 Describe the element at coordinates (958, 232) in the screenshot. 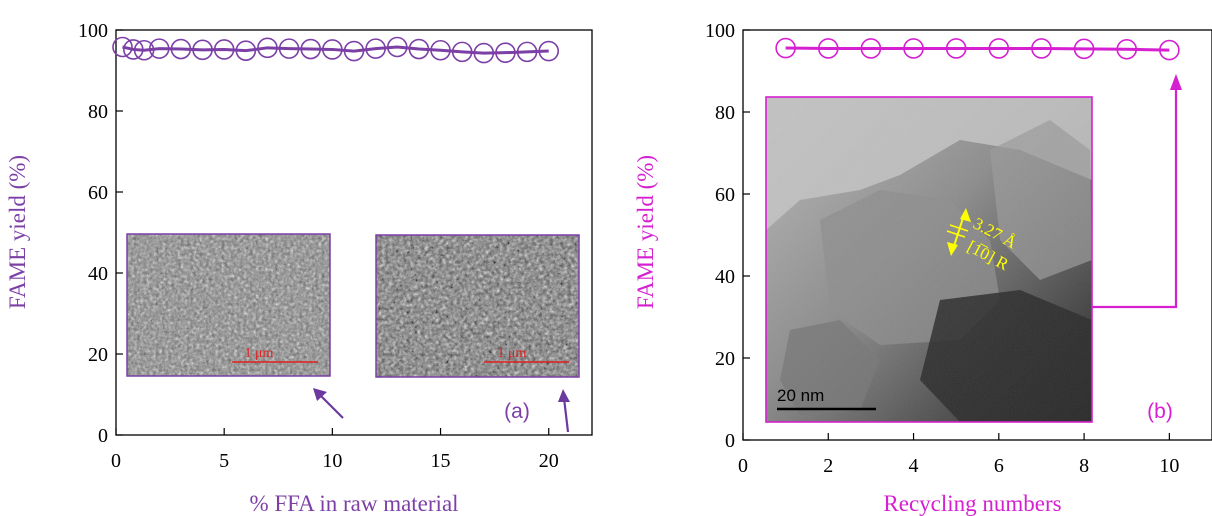

I see `lattice-spacing-marker` at that location.